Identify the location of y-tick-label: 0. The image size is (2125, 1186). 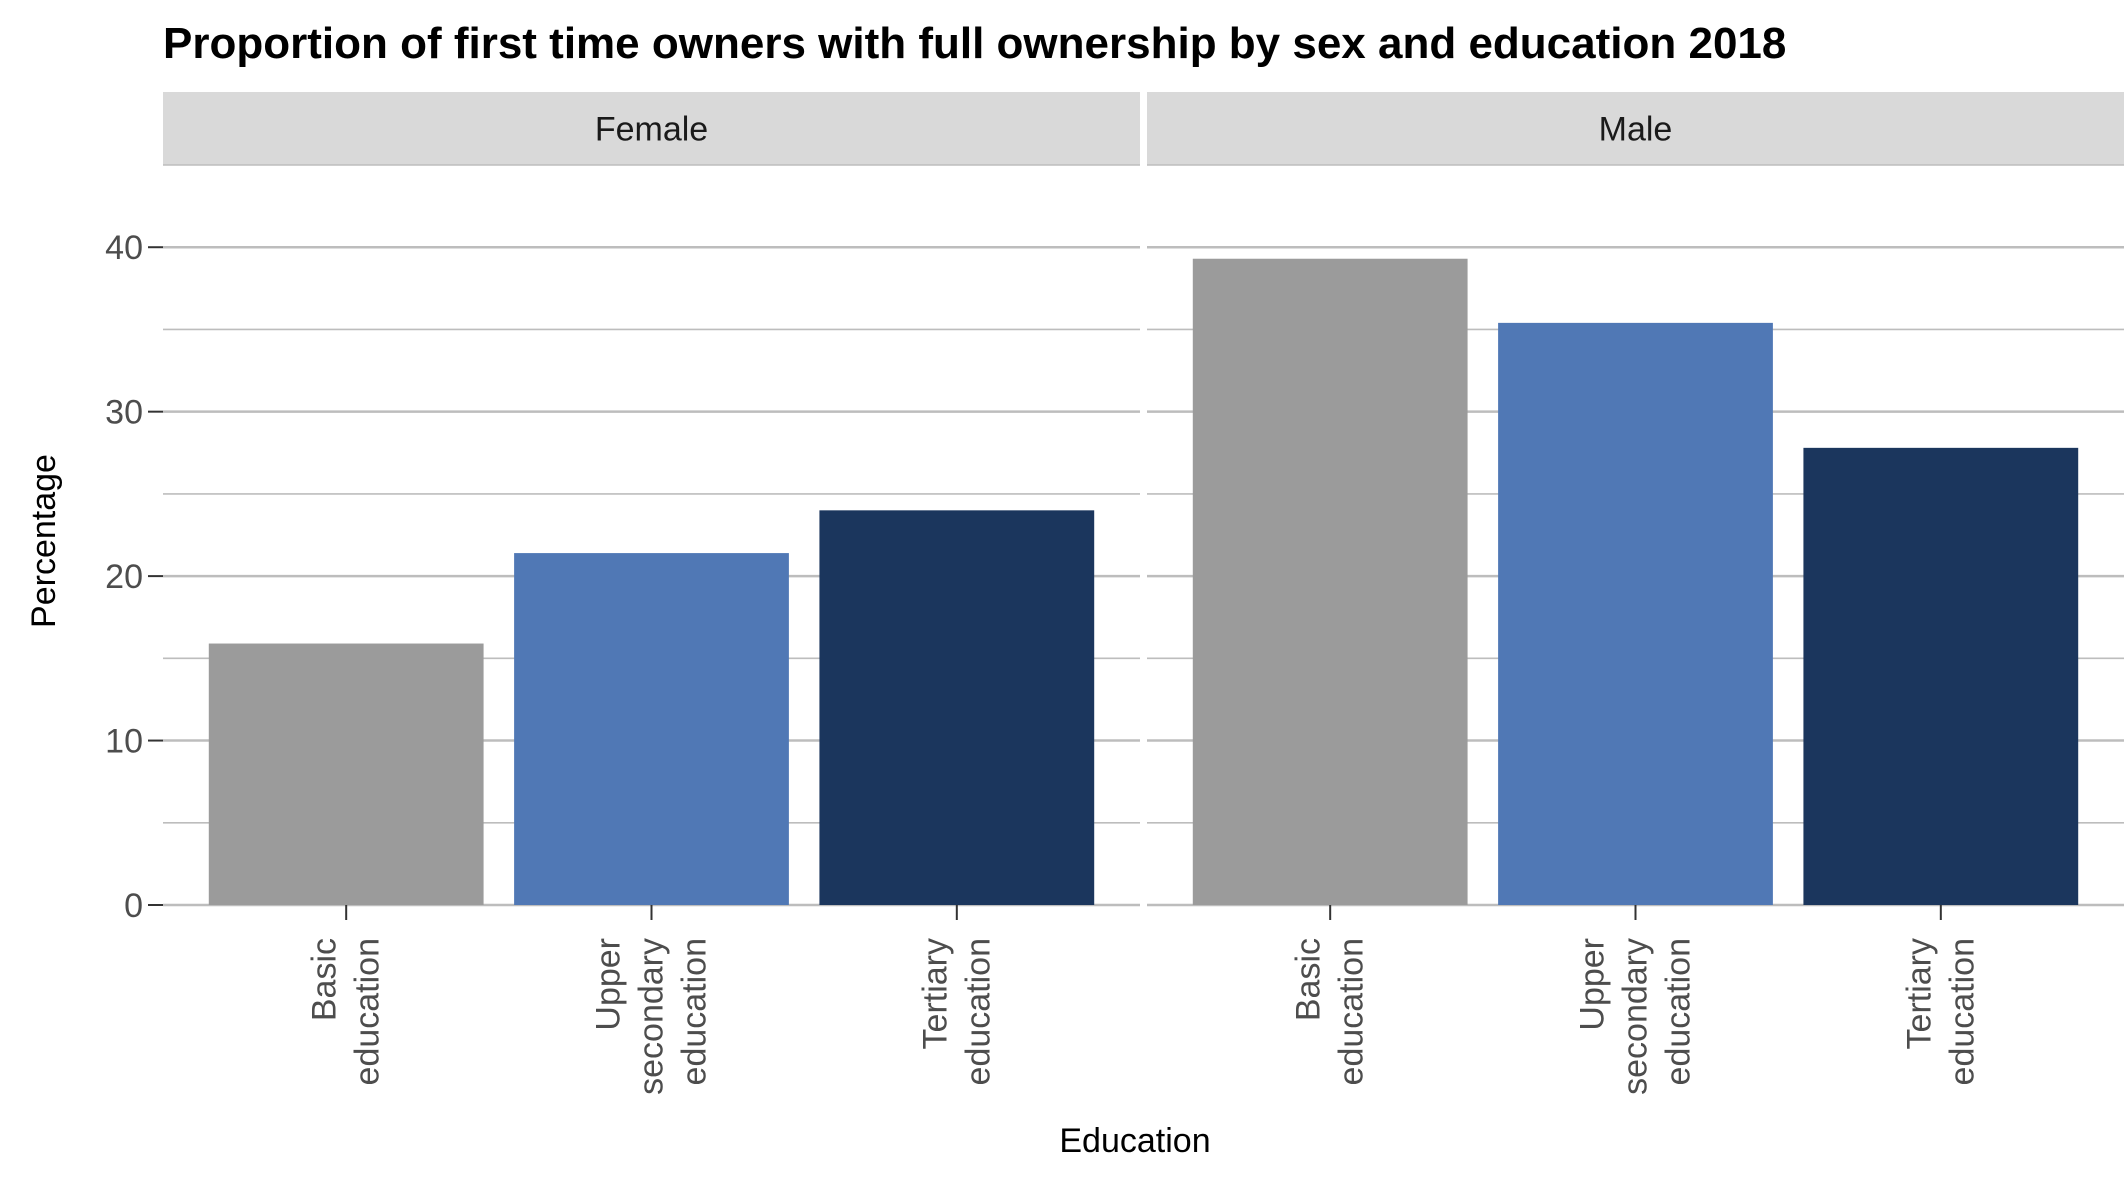
(133, 906).